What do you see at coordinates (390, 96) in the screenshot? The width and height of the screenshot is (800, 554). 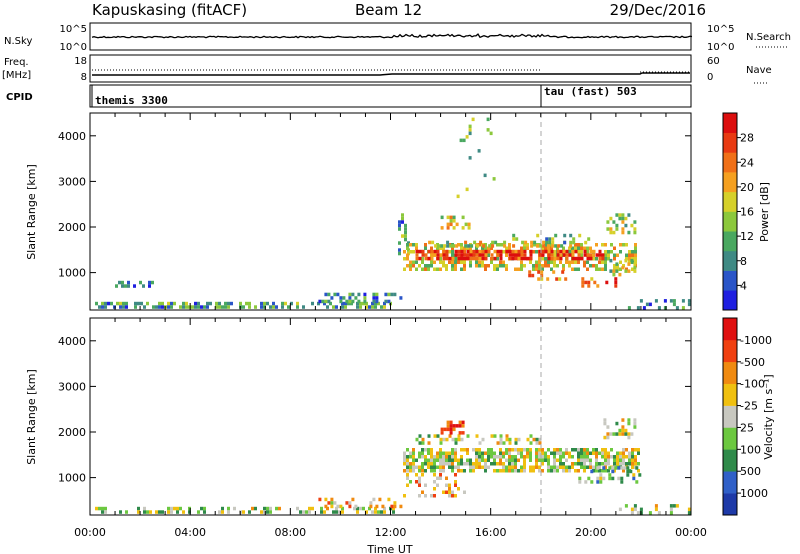 I see `cpid-strip-frame` at bounding box center [390, 96].